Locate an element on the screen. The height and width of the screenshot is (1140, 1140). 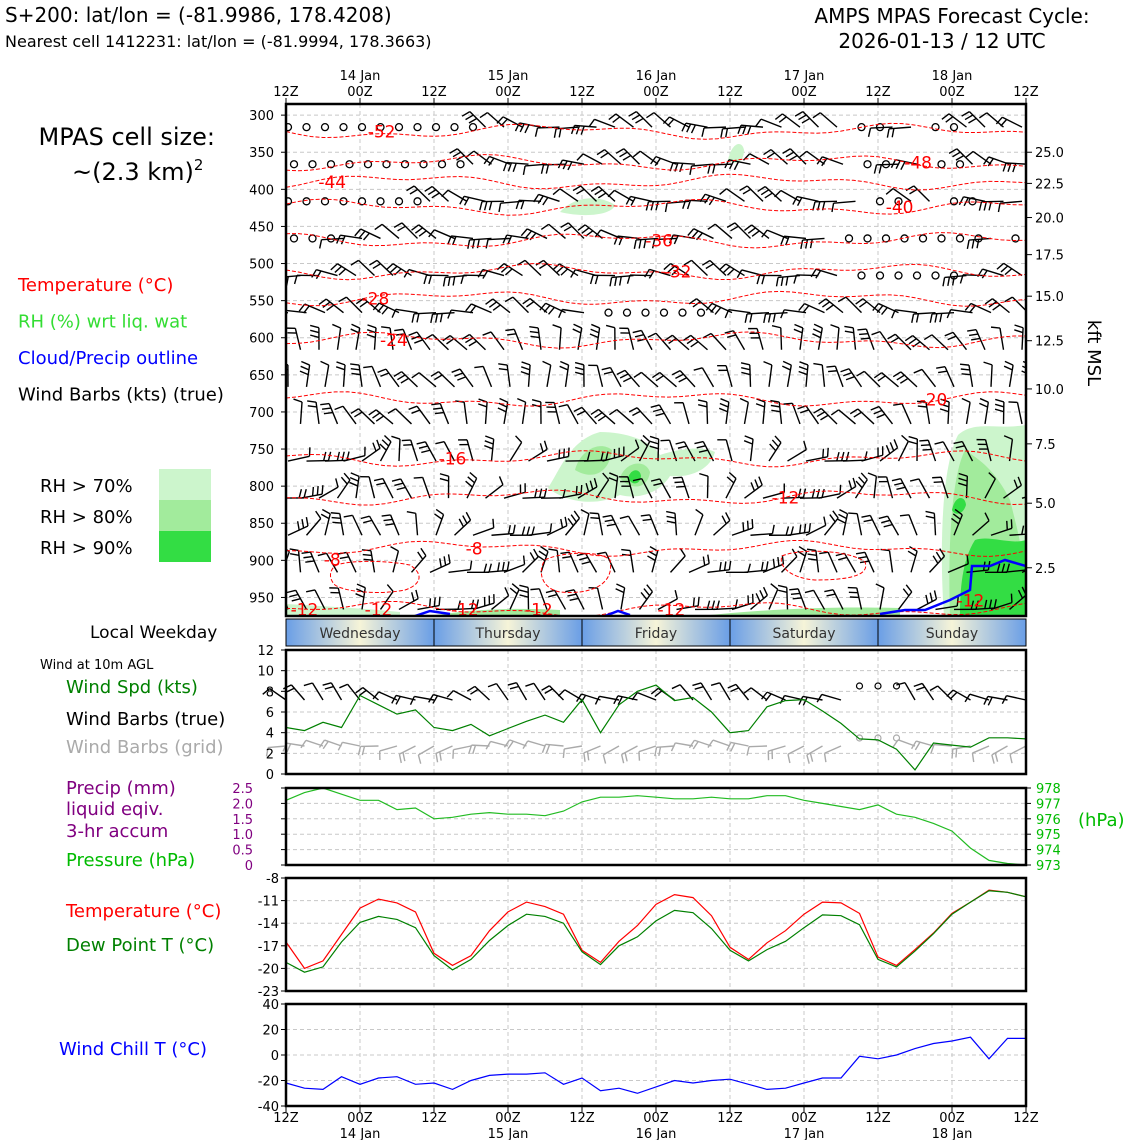
axis-tick-label: 976 is located at coordinates (1048, 820).